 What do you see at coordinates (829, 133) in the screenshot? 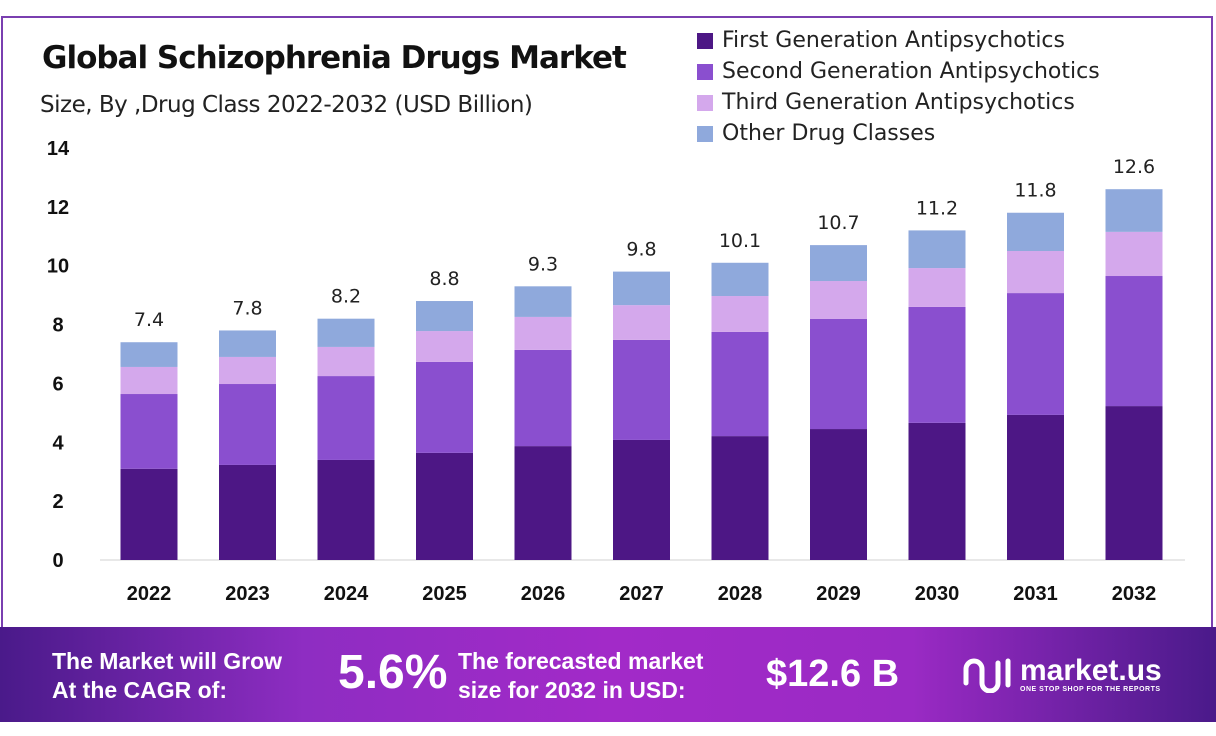
I see `legend-label: Other Drug Classes` at bounding box center [829, 133].